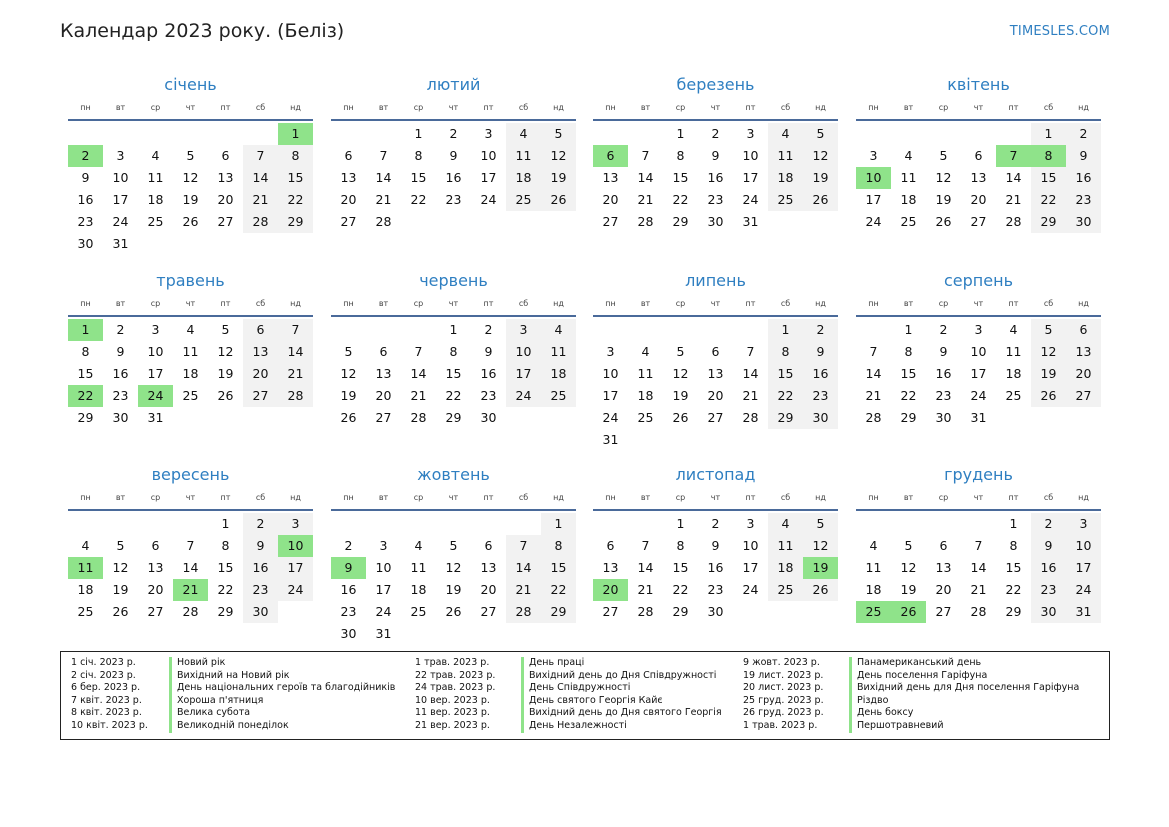  Describe the element at coordinates (978, 107) in the screenshot. I see `weekday-label: чт` at that location.